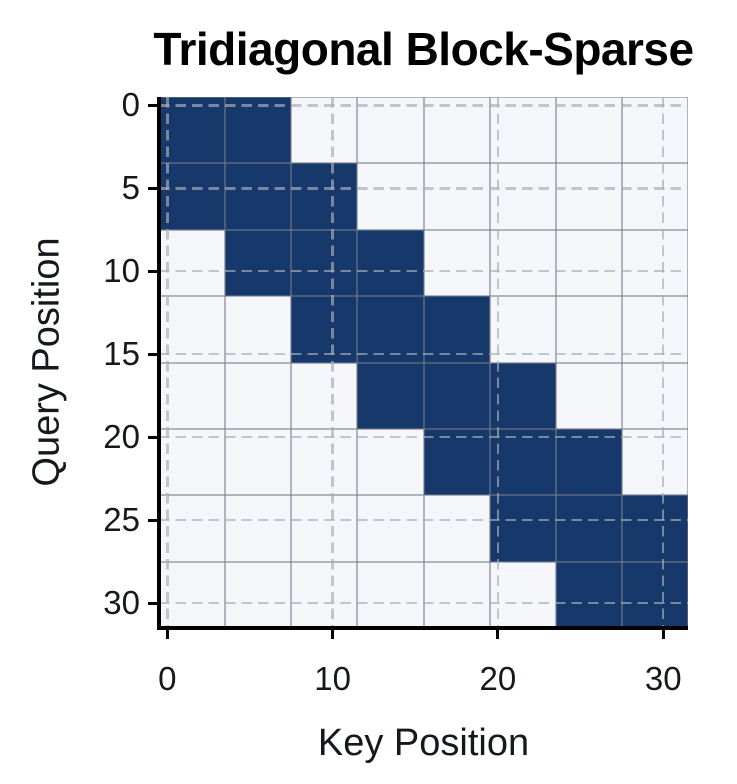  Describe the element at coordinates (121, 603) in the screenshot. I see `y-tick-label: 30` at that location.